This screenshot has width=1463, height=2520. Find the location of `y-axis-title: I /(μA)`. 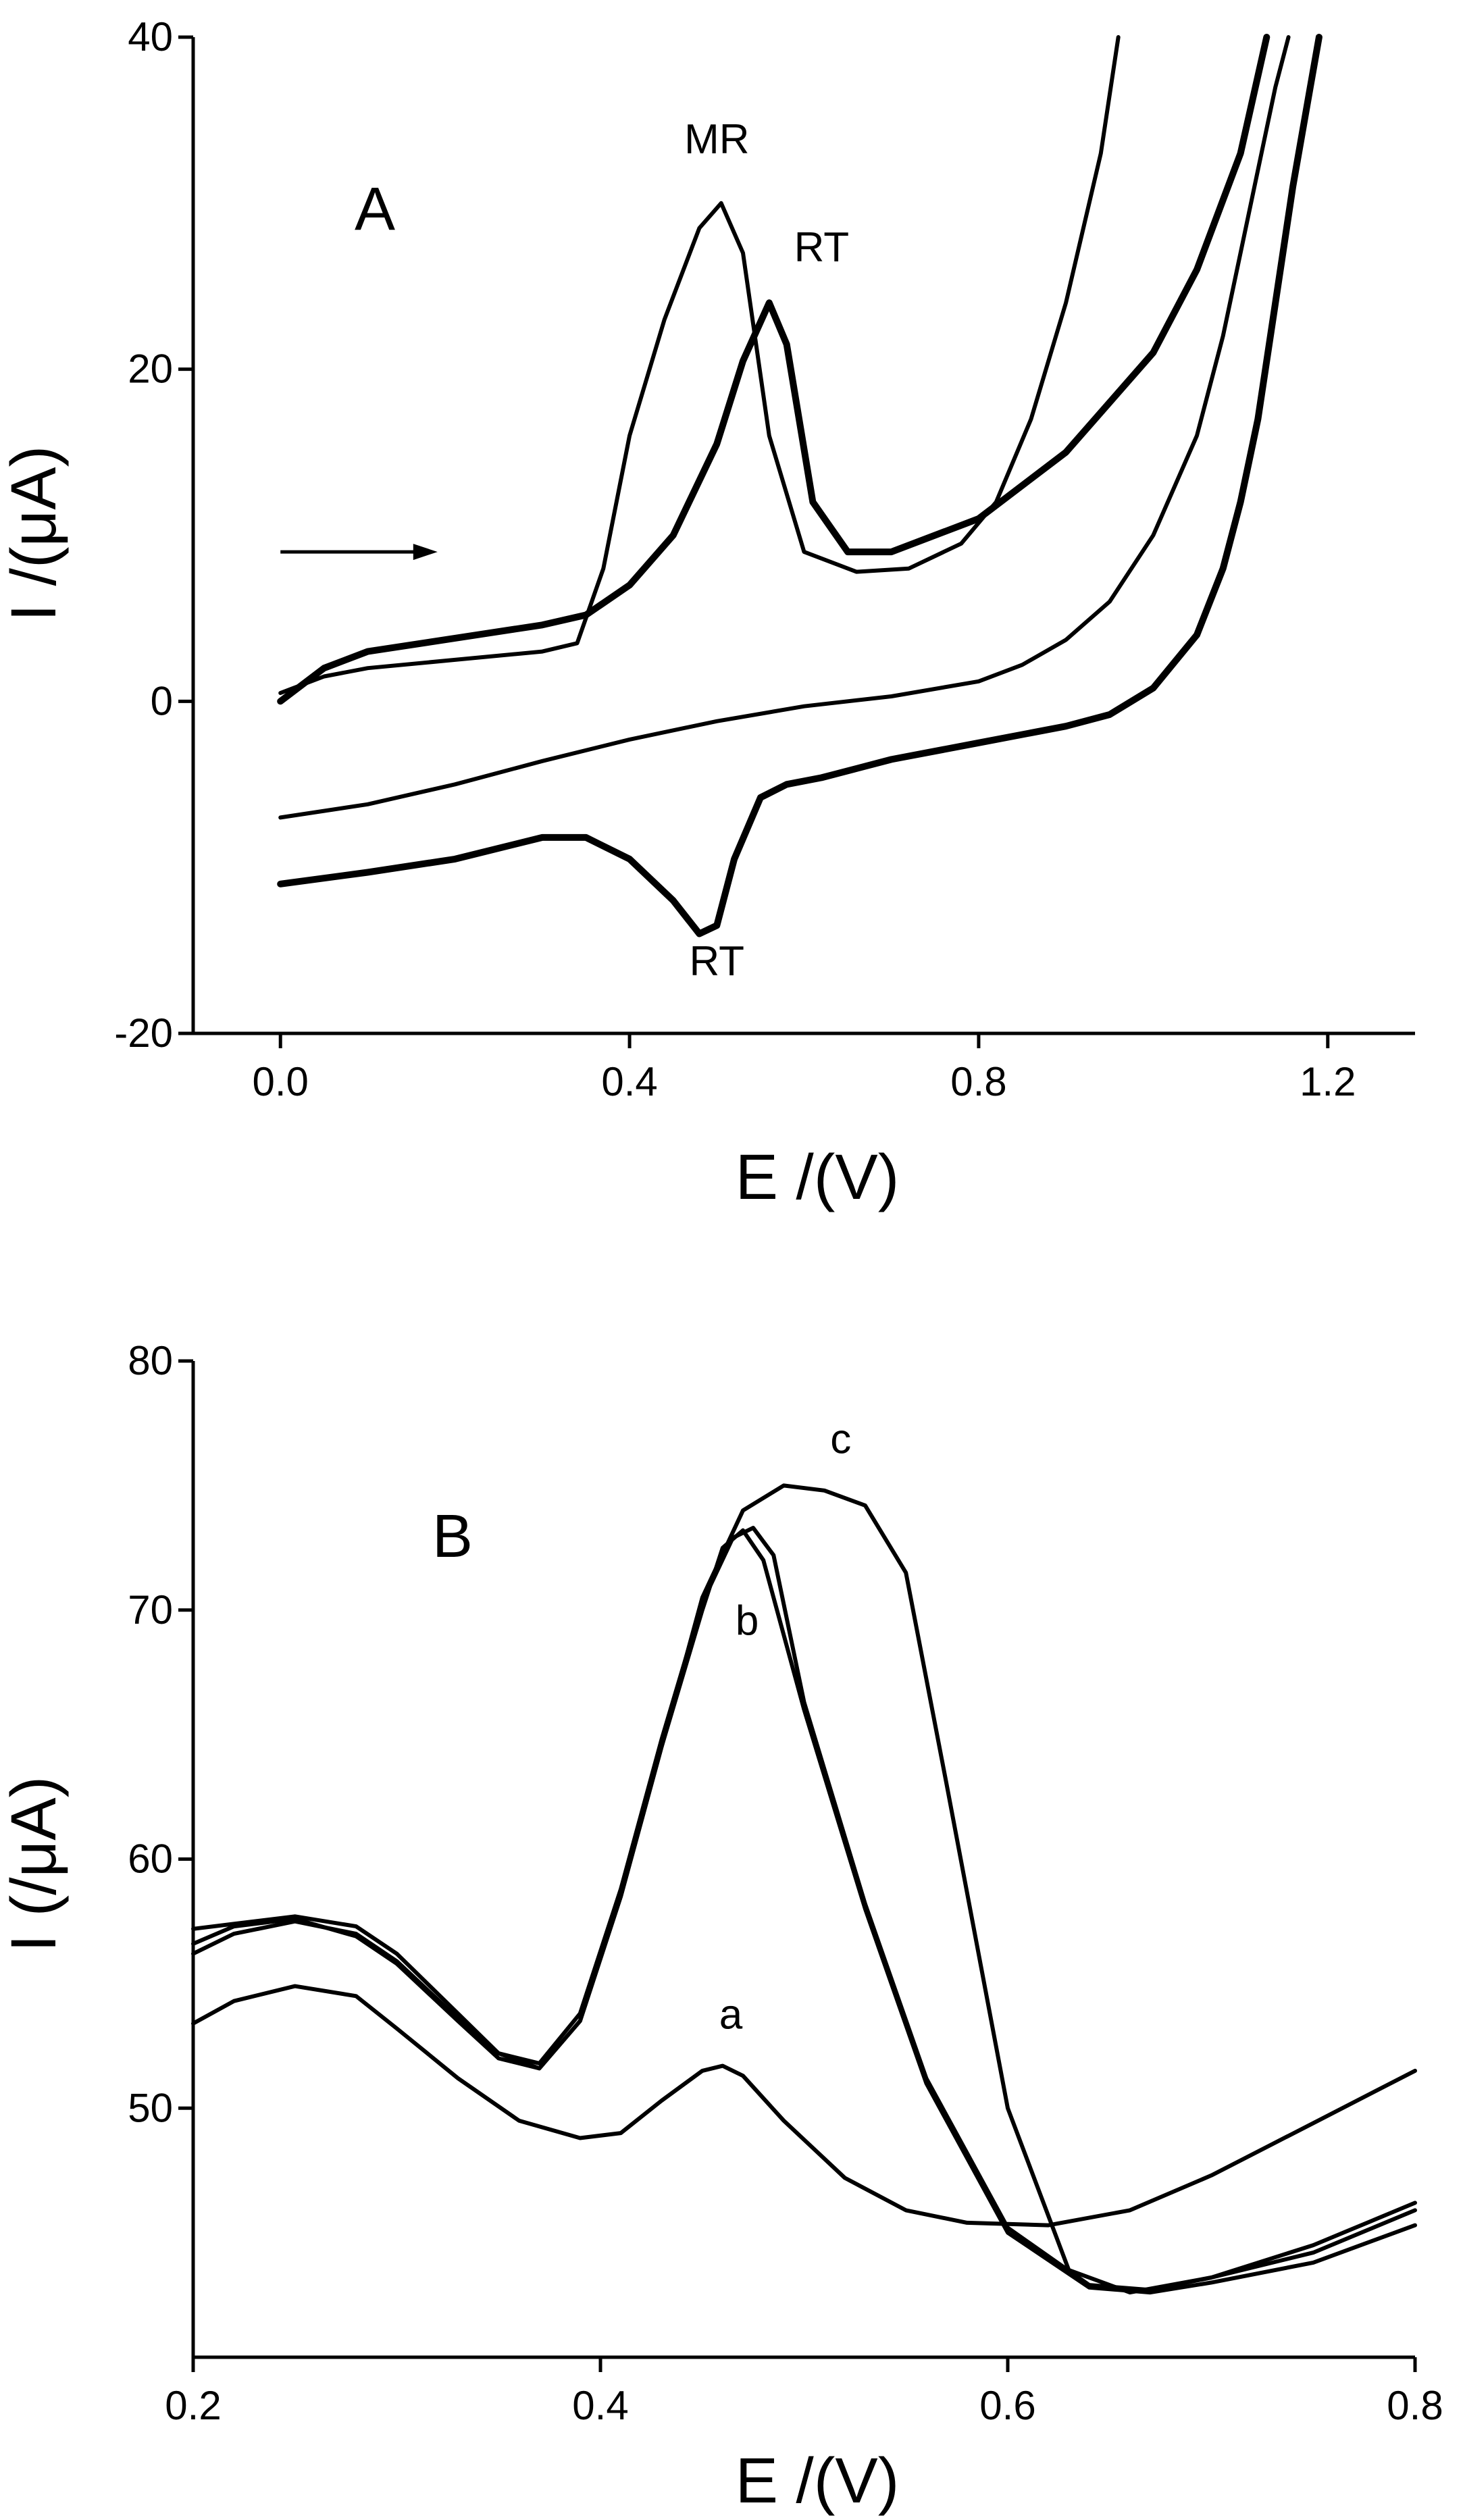

y-axis-title: I /(μA) is located at coordinates (35, 534).